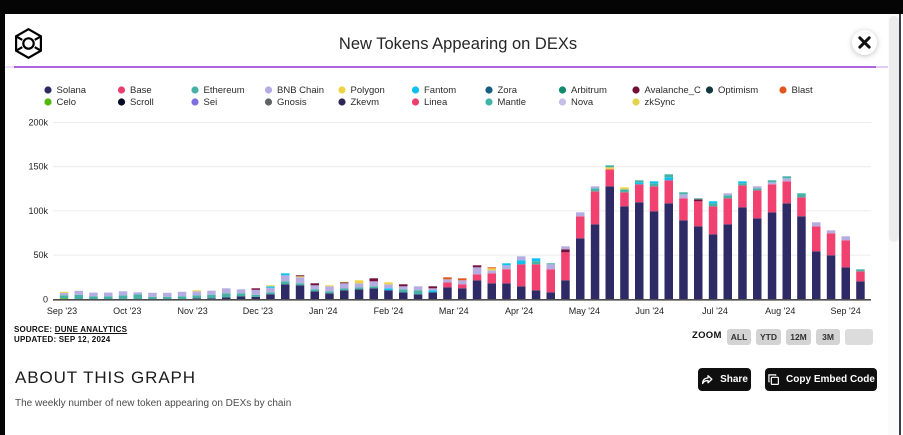  What do you see at coordinates (715, 311) in the screenshot?
I see `svg-text: Jul '24` at bounding box center [715, 311].